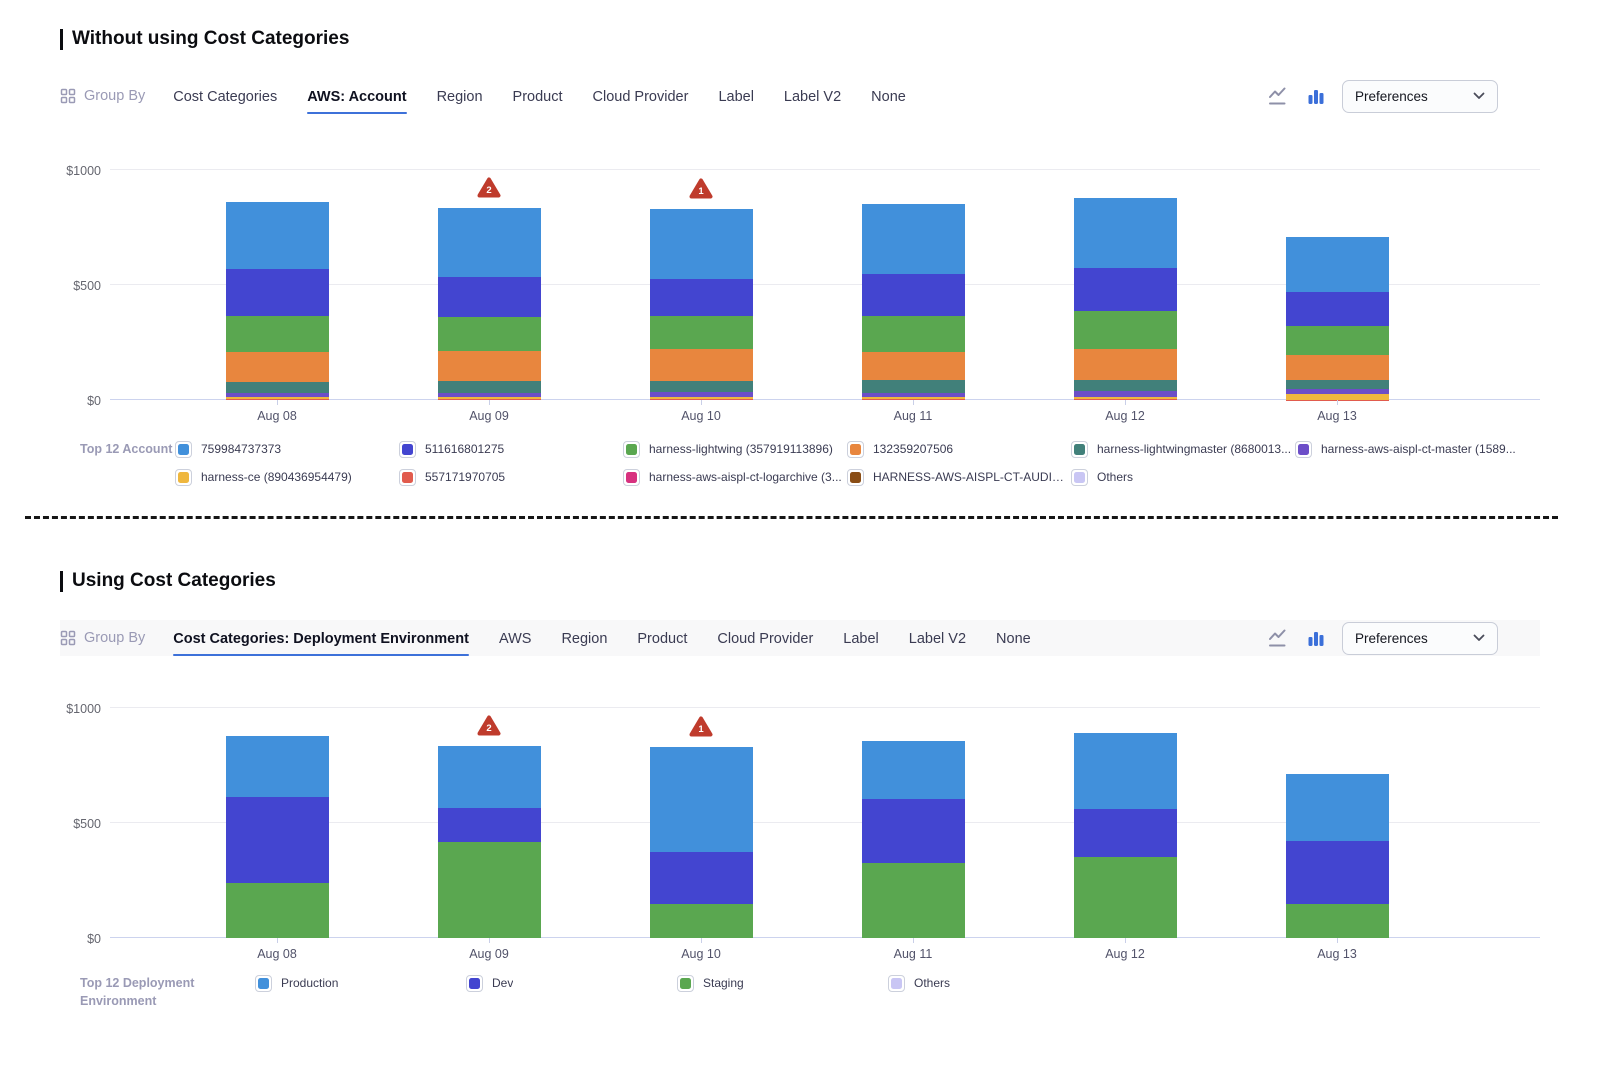  Describe the element at coordinates (1013, 638) in the screenshot. I see `tab-none: None` at that location.